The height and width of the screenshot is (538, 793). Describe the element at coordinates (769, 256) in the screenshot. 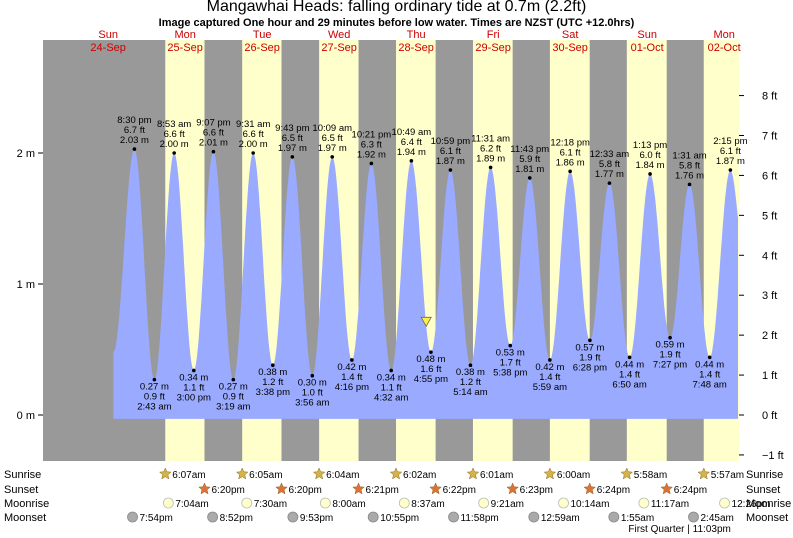

I see `right-tick-label: 4 ft` at that location.